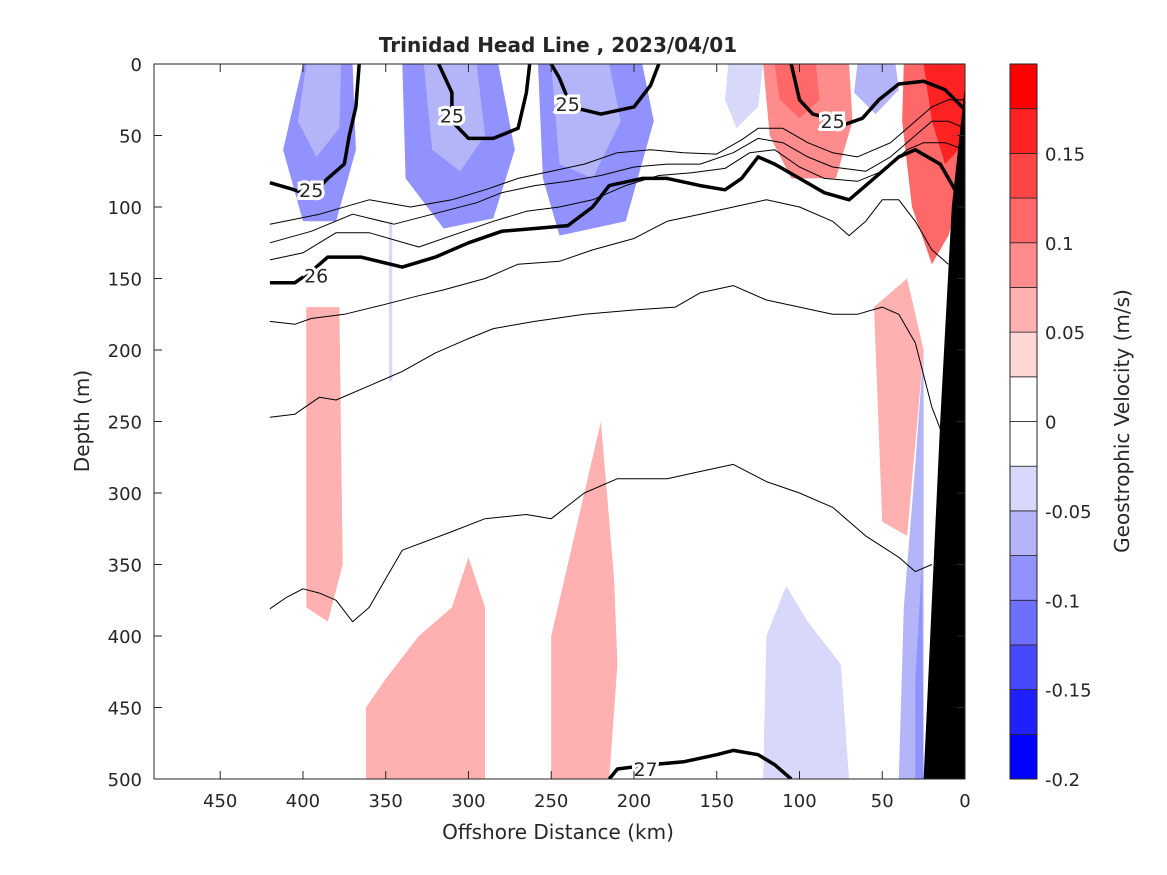 The width and height of the screenshot is (1167, 875). Describe the element at coordinates (1062, 601) in the screenshot. I see `colorbar-tick-label: -0.1` at that location.